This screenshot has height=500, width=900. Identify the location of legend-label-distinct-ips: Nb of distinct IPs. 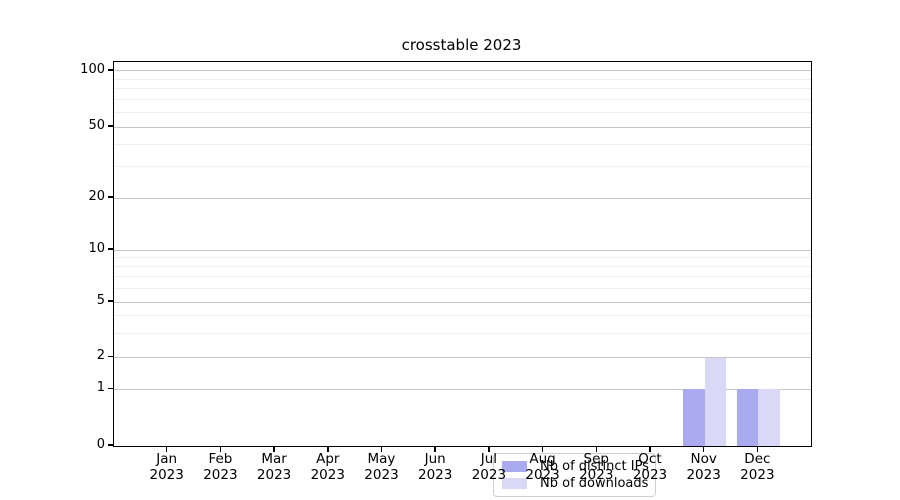
(594, 466).